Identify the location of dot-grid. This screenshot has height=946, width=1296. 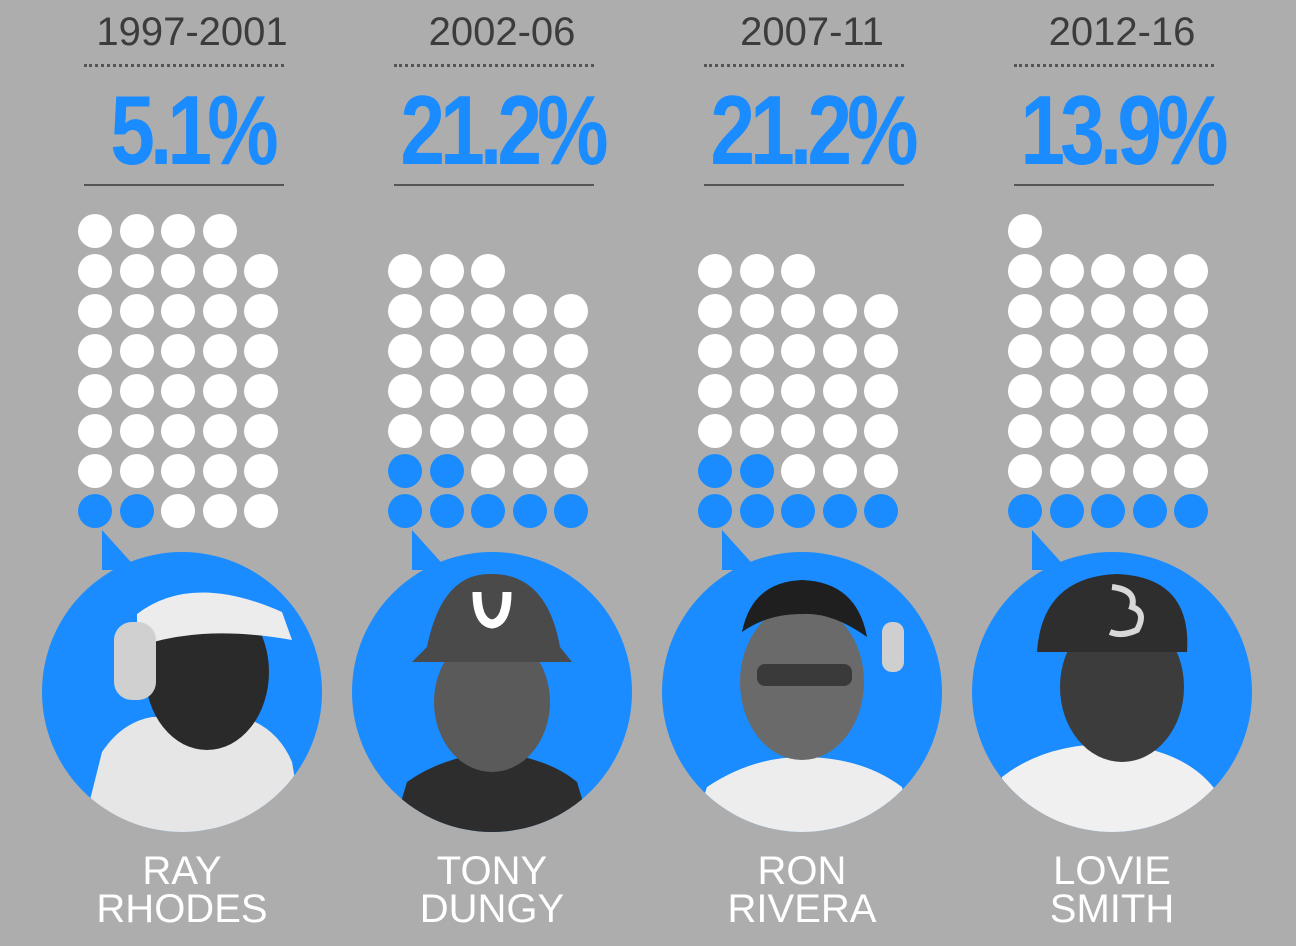
(1122, 280).